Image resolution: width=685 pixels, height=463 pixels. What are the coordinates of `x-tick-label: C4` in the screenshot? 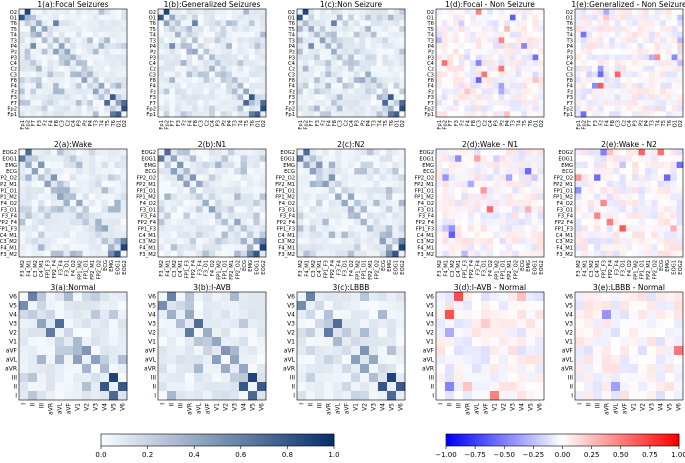 It's located at (74, 123).